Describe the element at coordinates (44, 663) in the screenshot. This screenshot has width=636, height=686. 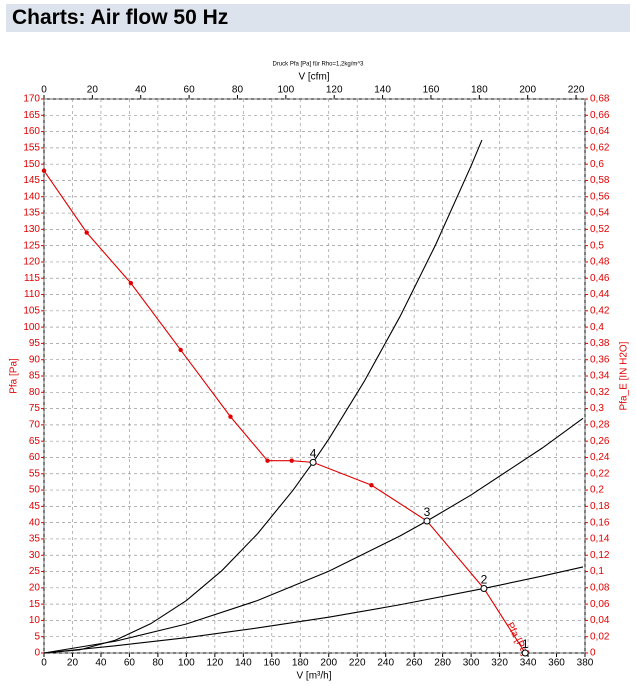
I see `x-tick-label: 0` at that location.